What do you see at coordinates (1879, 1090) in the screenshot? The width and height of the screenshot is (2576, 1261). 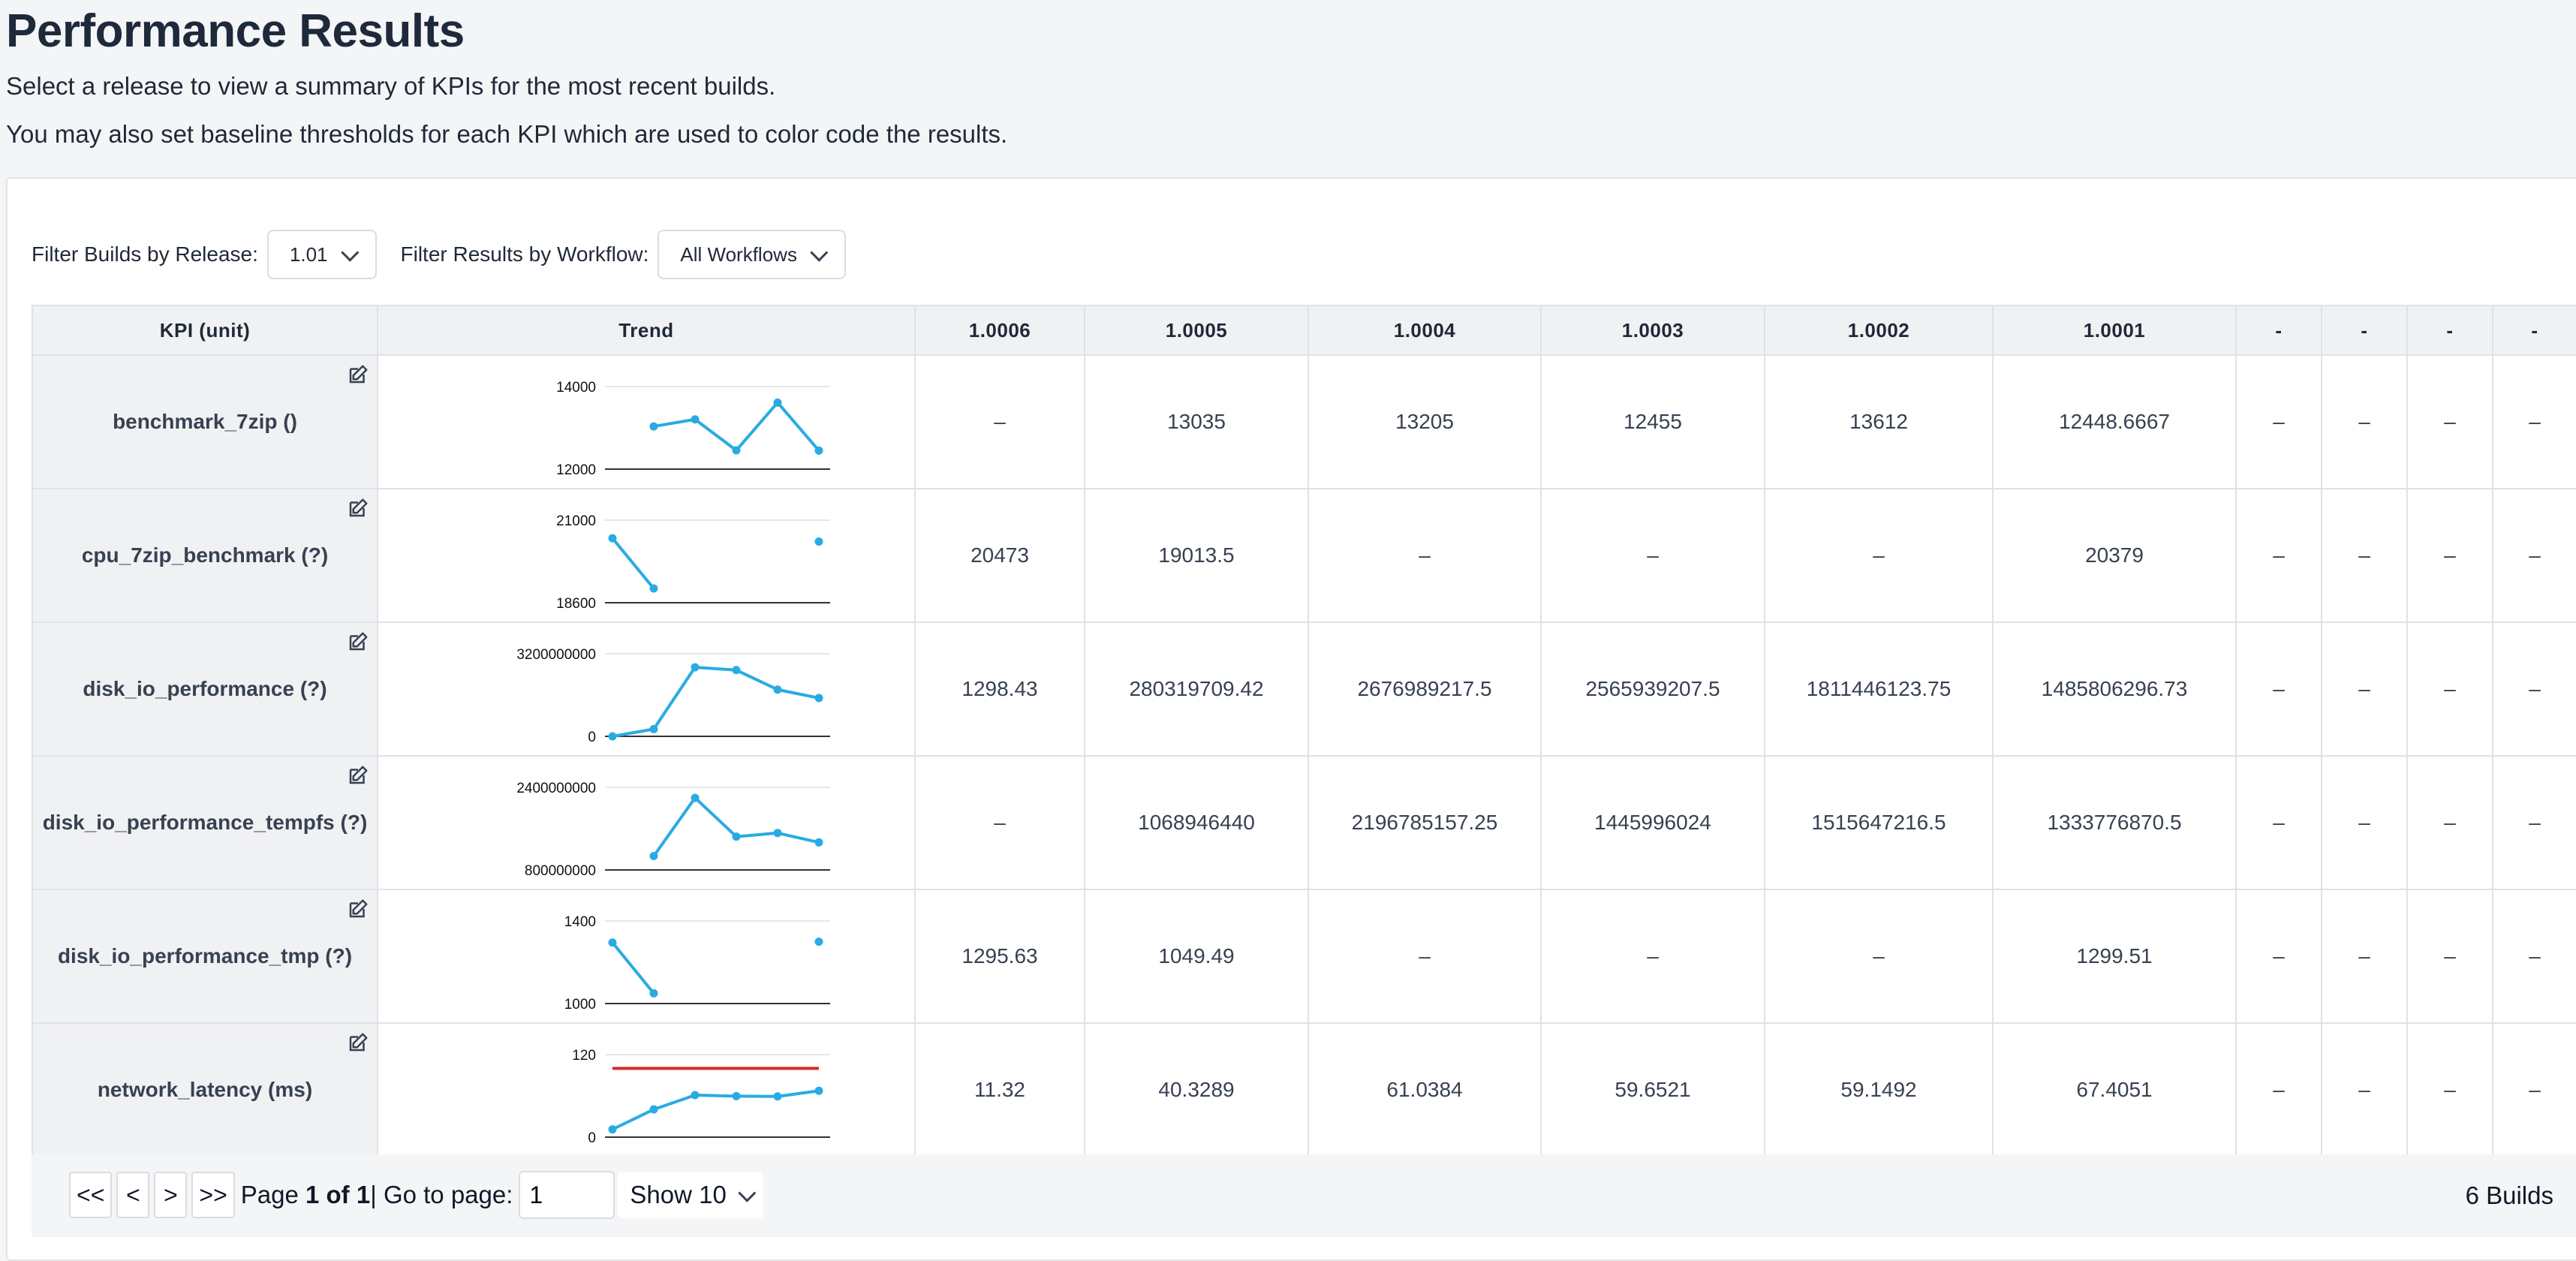 I see `kpi-value-cell: 59.1492` at bounding box center [1879, 1090].